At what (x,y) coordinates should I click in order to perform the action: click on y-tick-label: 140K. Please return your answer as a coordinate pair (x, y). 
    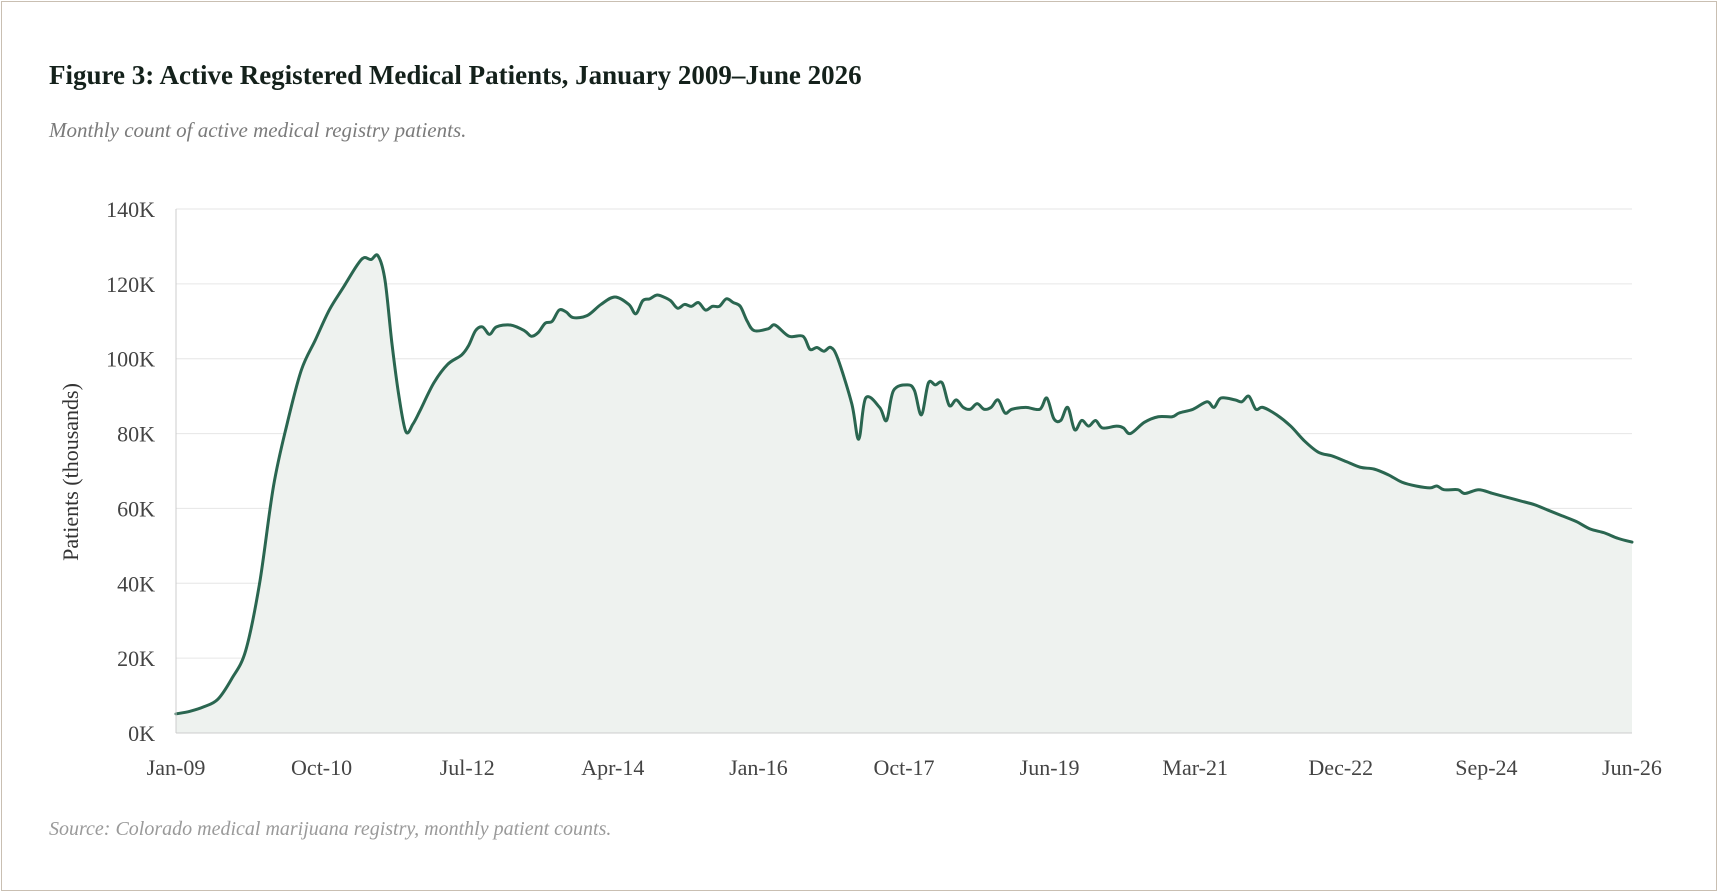
    Looking at the image, I should click on (130, 209).